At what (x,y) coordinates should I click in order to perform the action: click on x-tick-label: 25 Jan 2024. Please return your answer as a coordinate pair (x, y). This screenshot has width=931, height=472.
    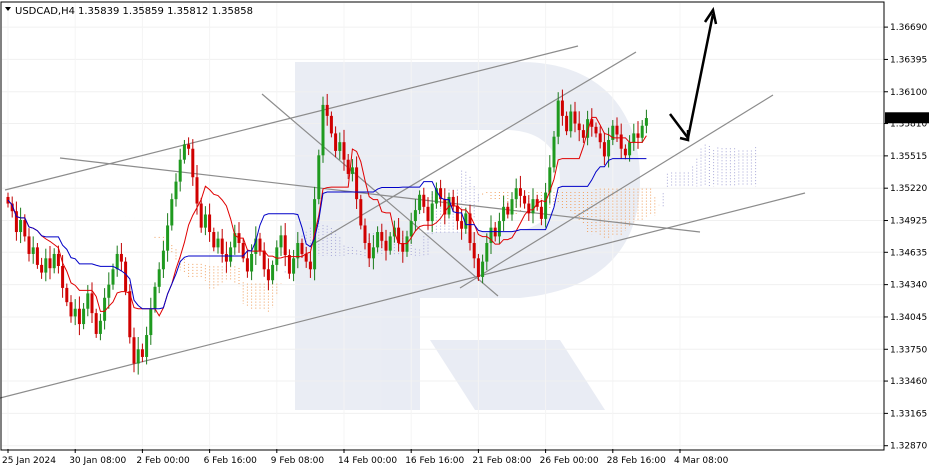
    Looking at the image, I should click on (29, 461).